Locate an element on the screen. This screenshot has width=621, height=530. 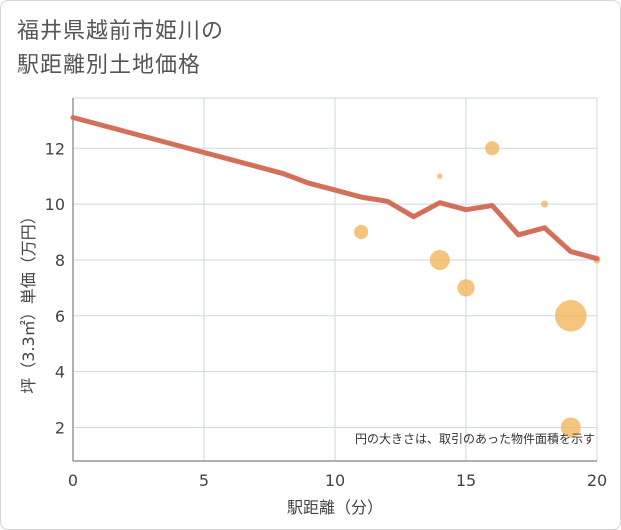
x-tick-label: 20 is located at coordinates (597, 480).